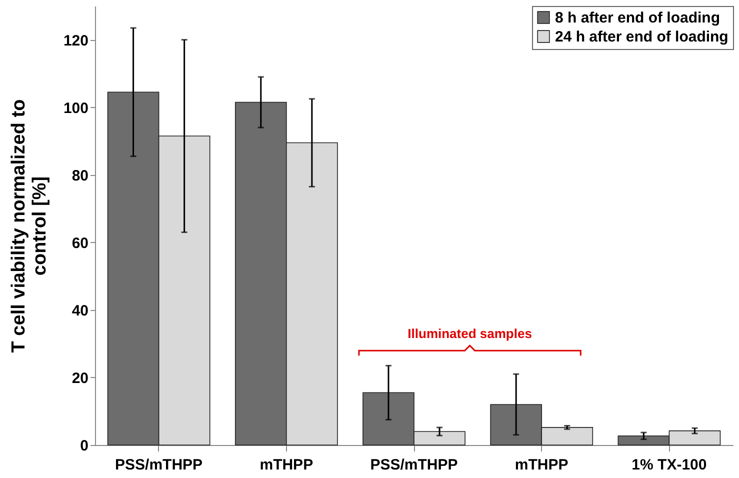  I want to click on x-tick-label: 1% TX-100, so click(669, 465).